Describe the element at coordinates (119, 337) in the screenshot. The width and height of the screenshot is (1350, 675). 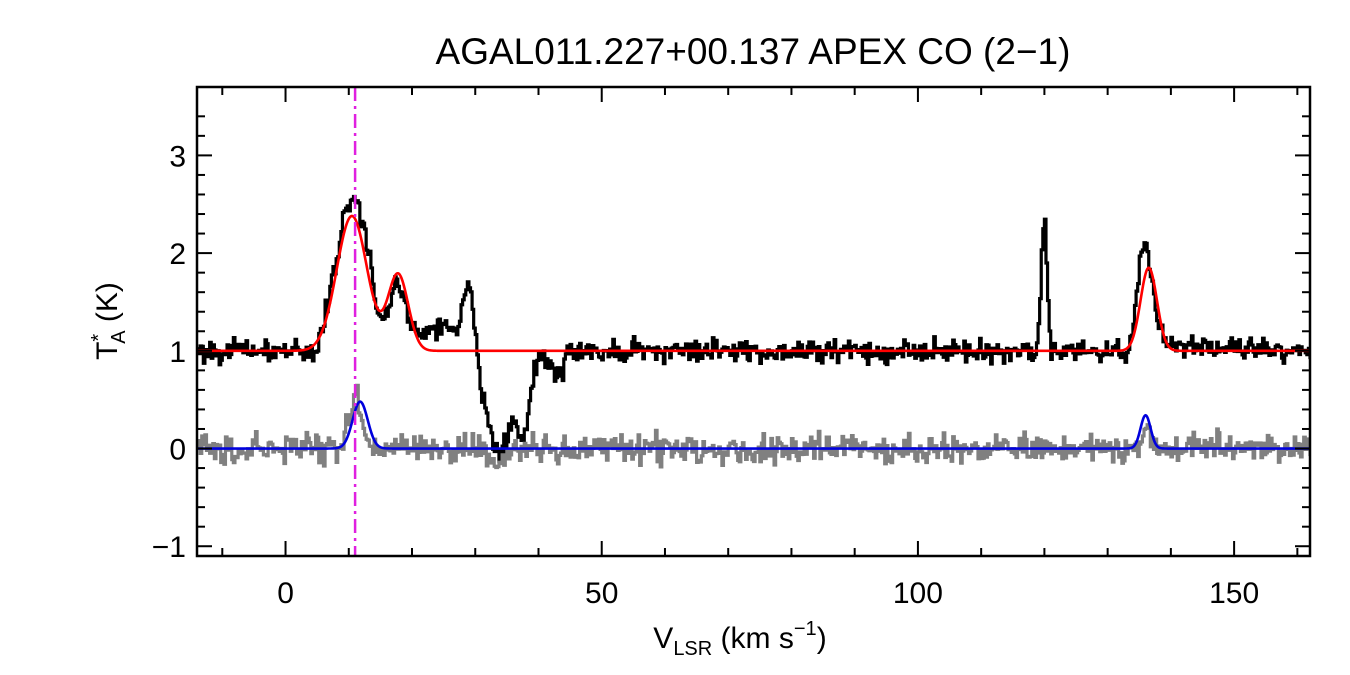
I see `y-axis-title-sub: A` at that location.